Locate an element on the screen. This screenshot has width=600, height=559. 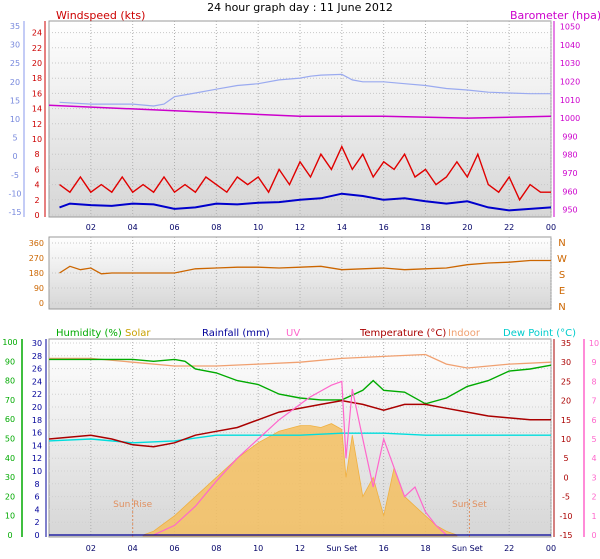
avg-wind-line is located at coordinates (305, 202).